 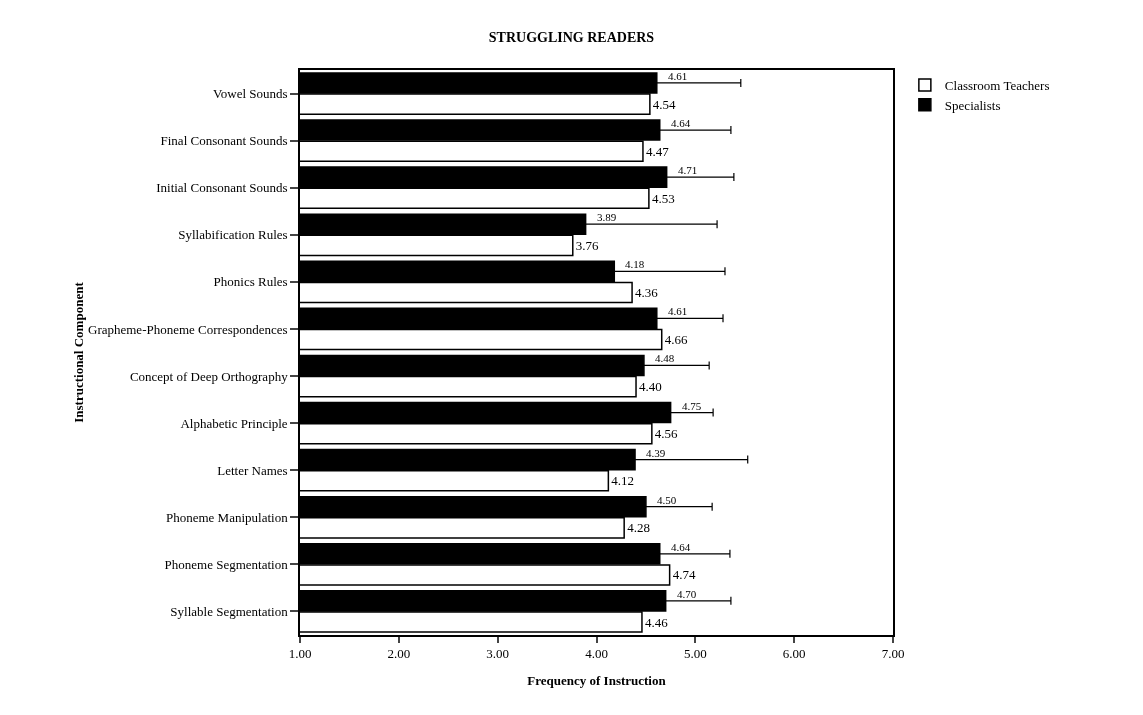 I want to click on y-tick-label: Alphabetic Principle, so click(x=234, y=423).